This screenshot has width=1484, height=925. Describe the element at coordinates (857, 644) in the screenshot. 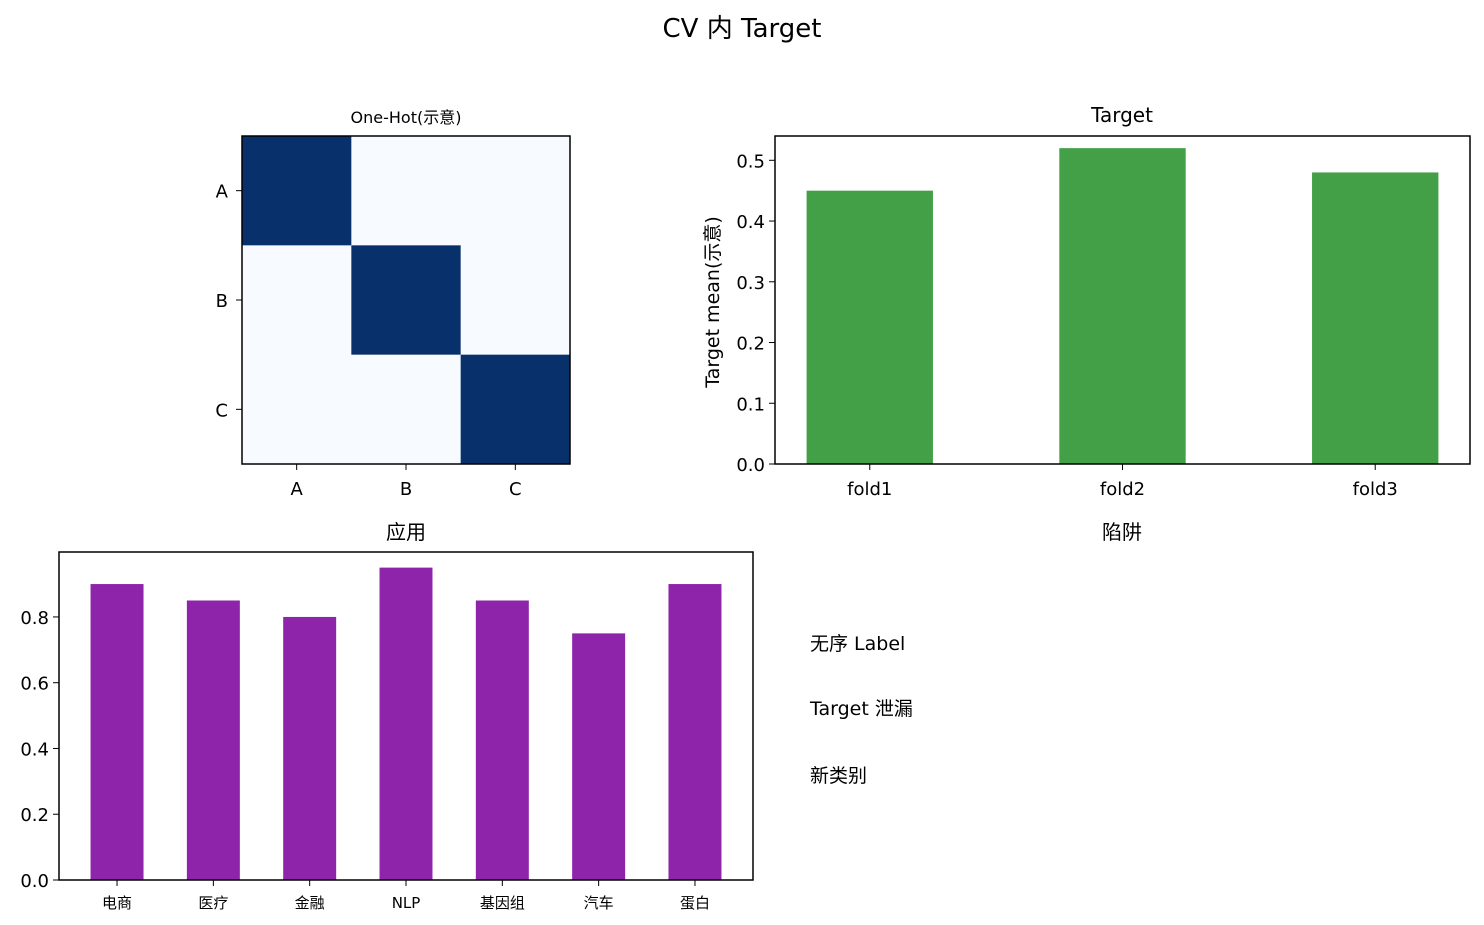

I see `pitfall-item-unordered-label: 无序 Label` at that location.